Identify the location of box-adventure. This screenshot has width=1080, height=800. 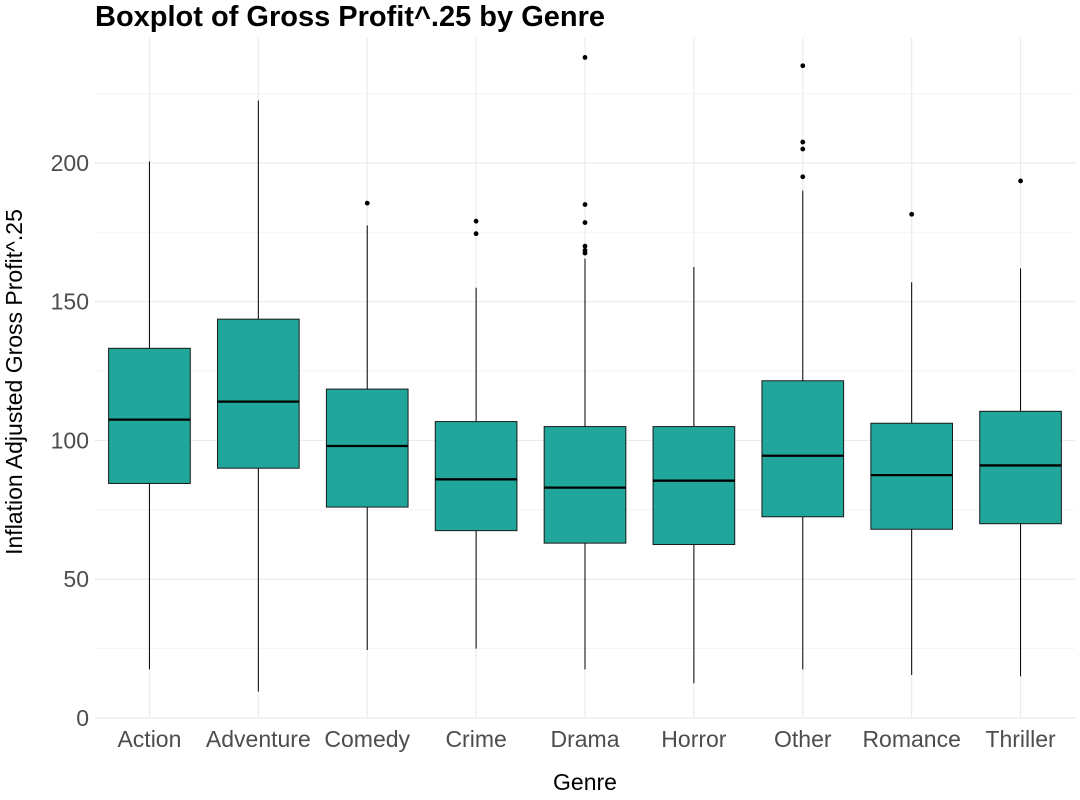
(258, 396).